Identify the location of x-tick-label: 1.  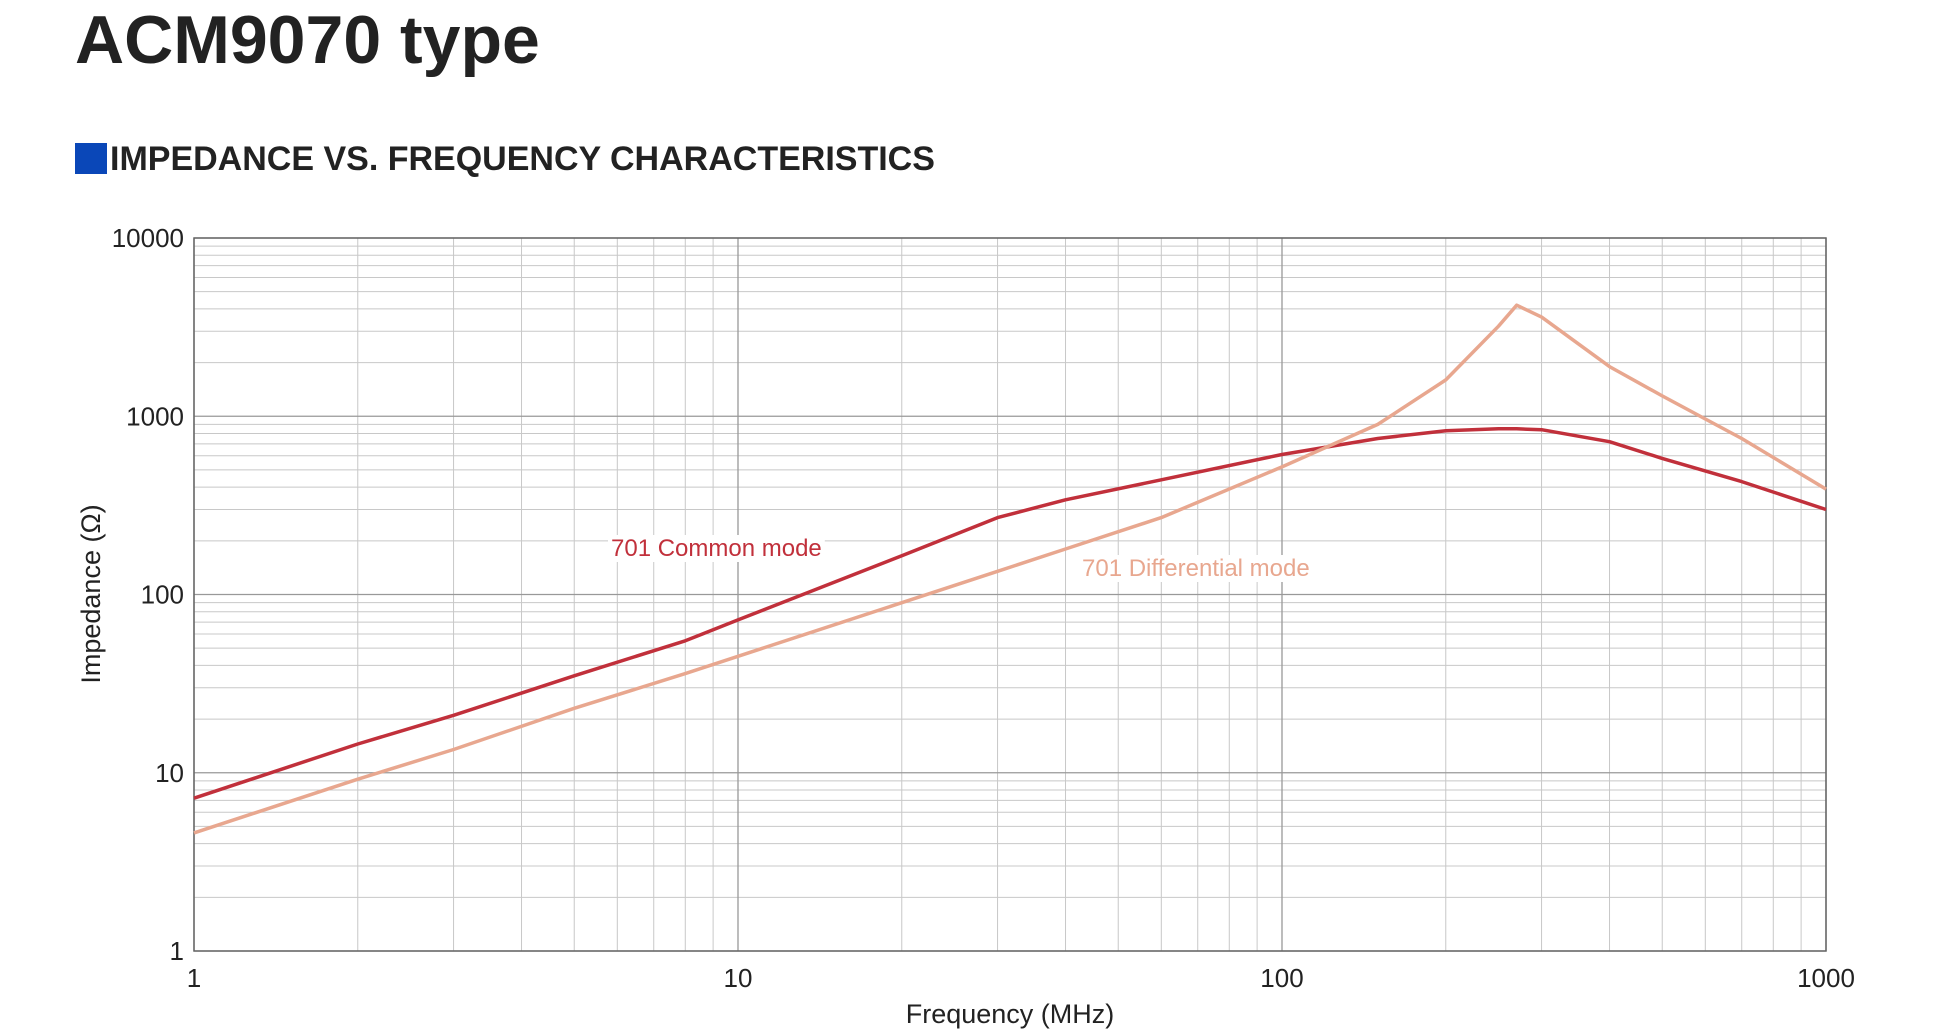
(194, 978).